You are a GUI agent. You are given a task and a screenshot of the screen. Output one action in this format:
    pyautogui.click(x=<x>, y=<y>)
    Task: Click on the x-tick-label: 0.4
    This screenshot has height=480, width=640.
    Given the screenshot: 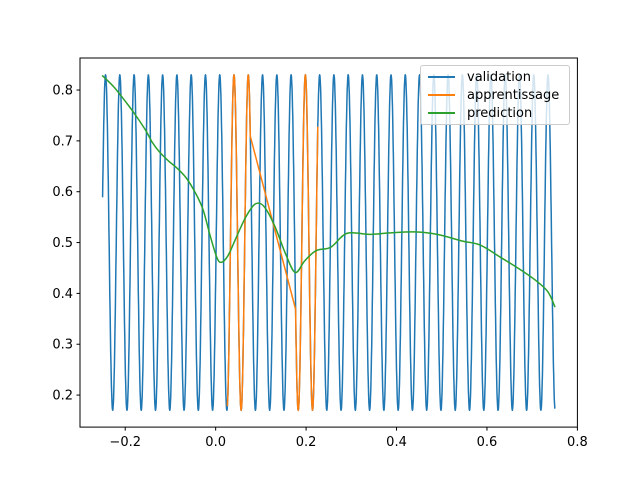 What is the action you would take?
    pyautogui.click(x=396, y=442)
    